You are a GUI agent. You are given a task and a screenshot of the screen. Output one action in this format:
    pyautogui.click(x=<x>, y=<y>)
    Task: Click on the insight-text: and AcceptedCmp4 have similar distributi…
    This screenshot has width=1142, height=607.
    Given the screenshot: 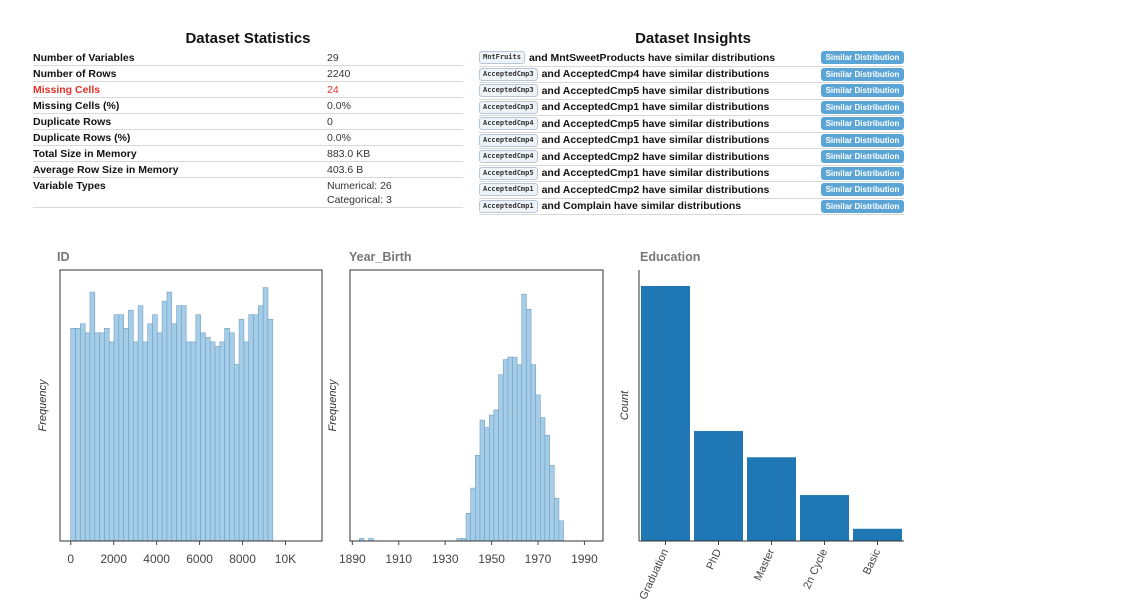 What is the action you would take?
    pyautogui.click(x=655, y=74)
    